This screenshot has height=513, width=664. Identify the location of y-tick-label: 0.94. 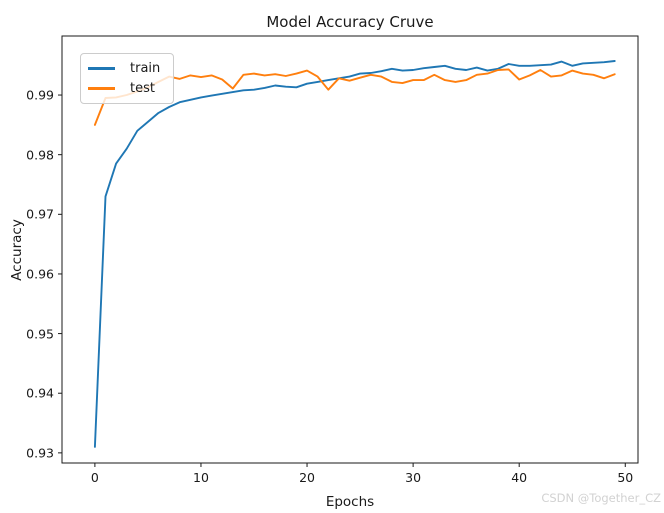
(40, 393).